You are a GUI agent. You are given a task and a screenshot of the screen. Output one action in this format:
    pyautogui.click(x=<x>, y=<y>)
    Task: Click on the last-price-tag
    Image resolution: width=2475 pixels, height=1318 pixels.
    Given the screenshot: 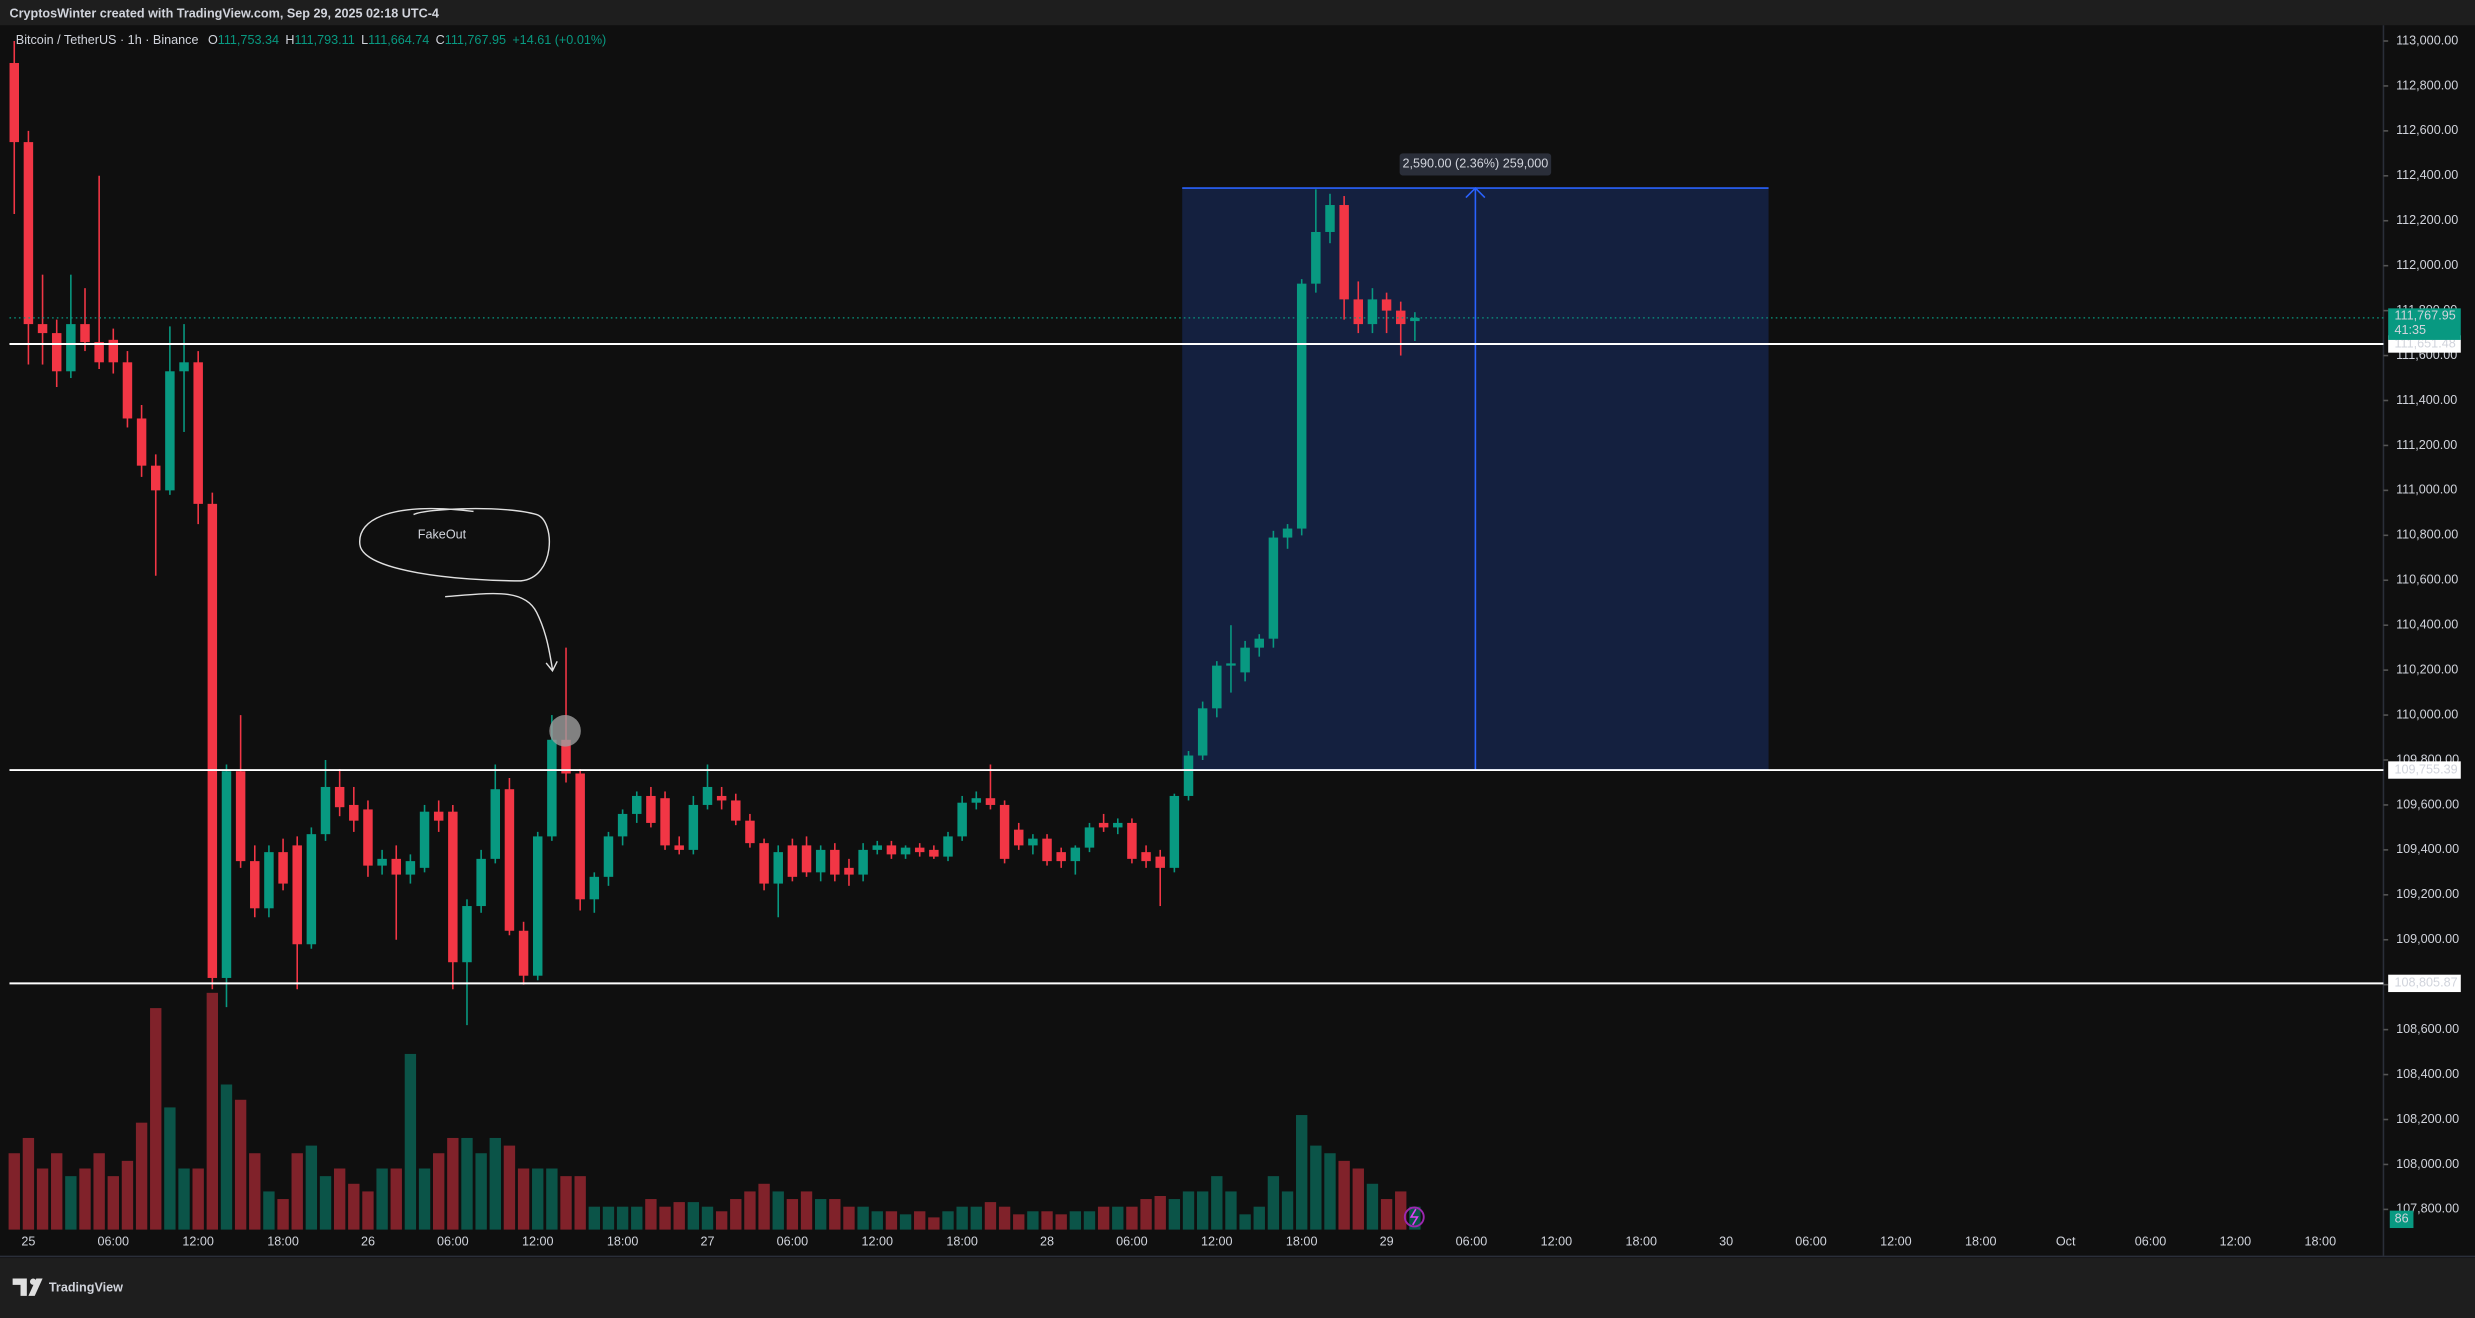 What is the action you would take?
    pyautogui.click(x=2424, y=324)
    